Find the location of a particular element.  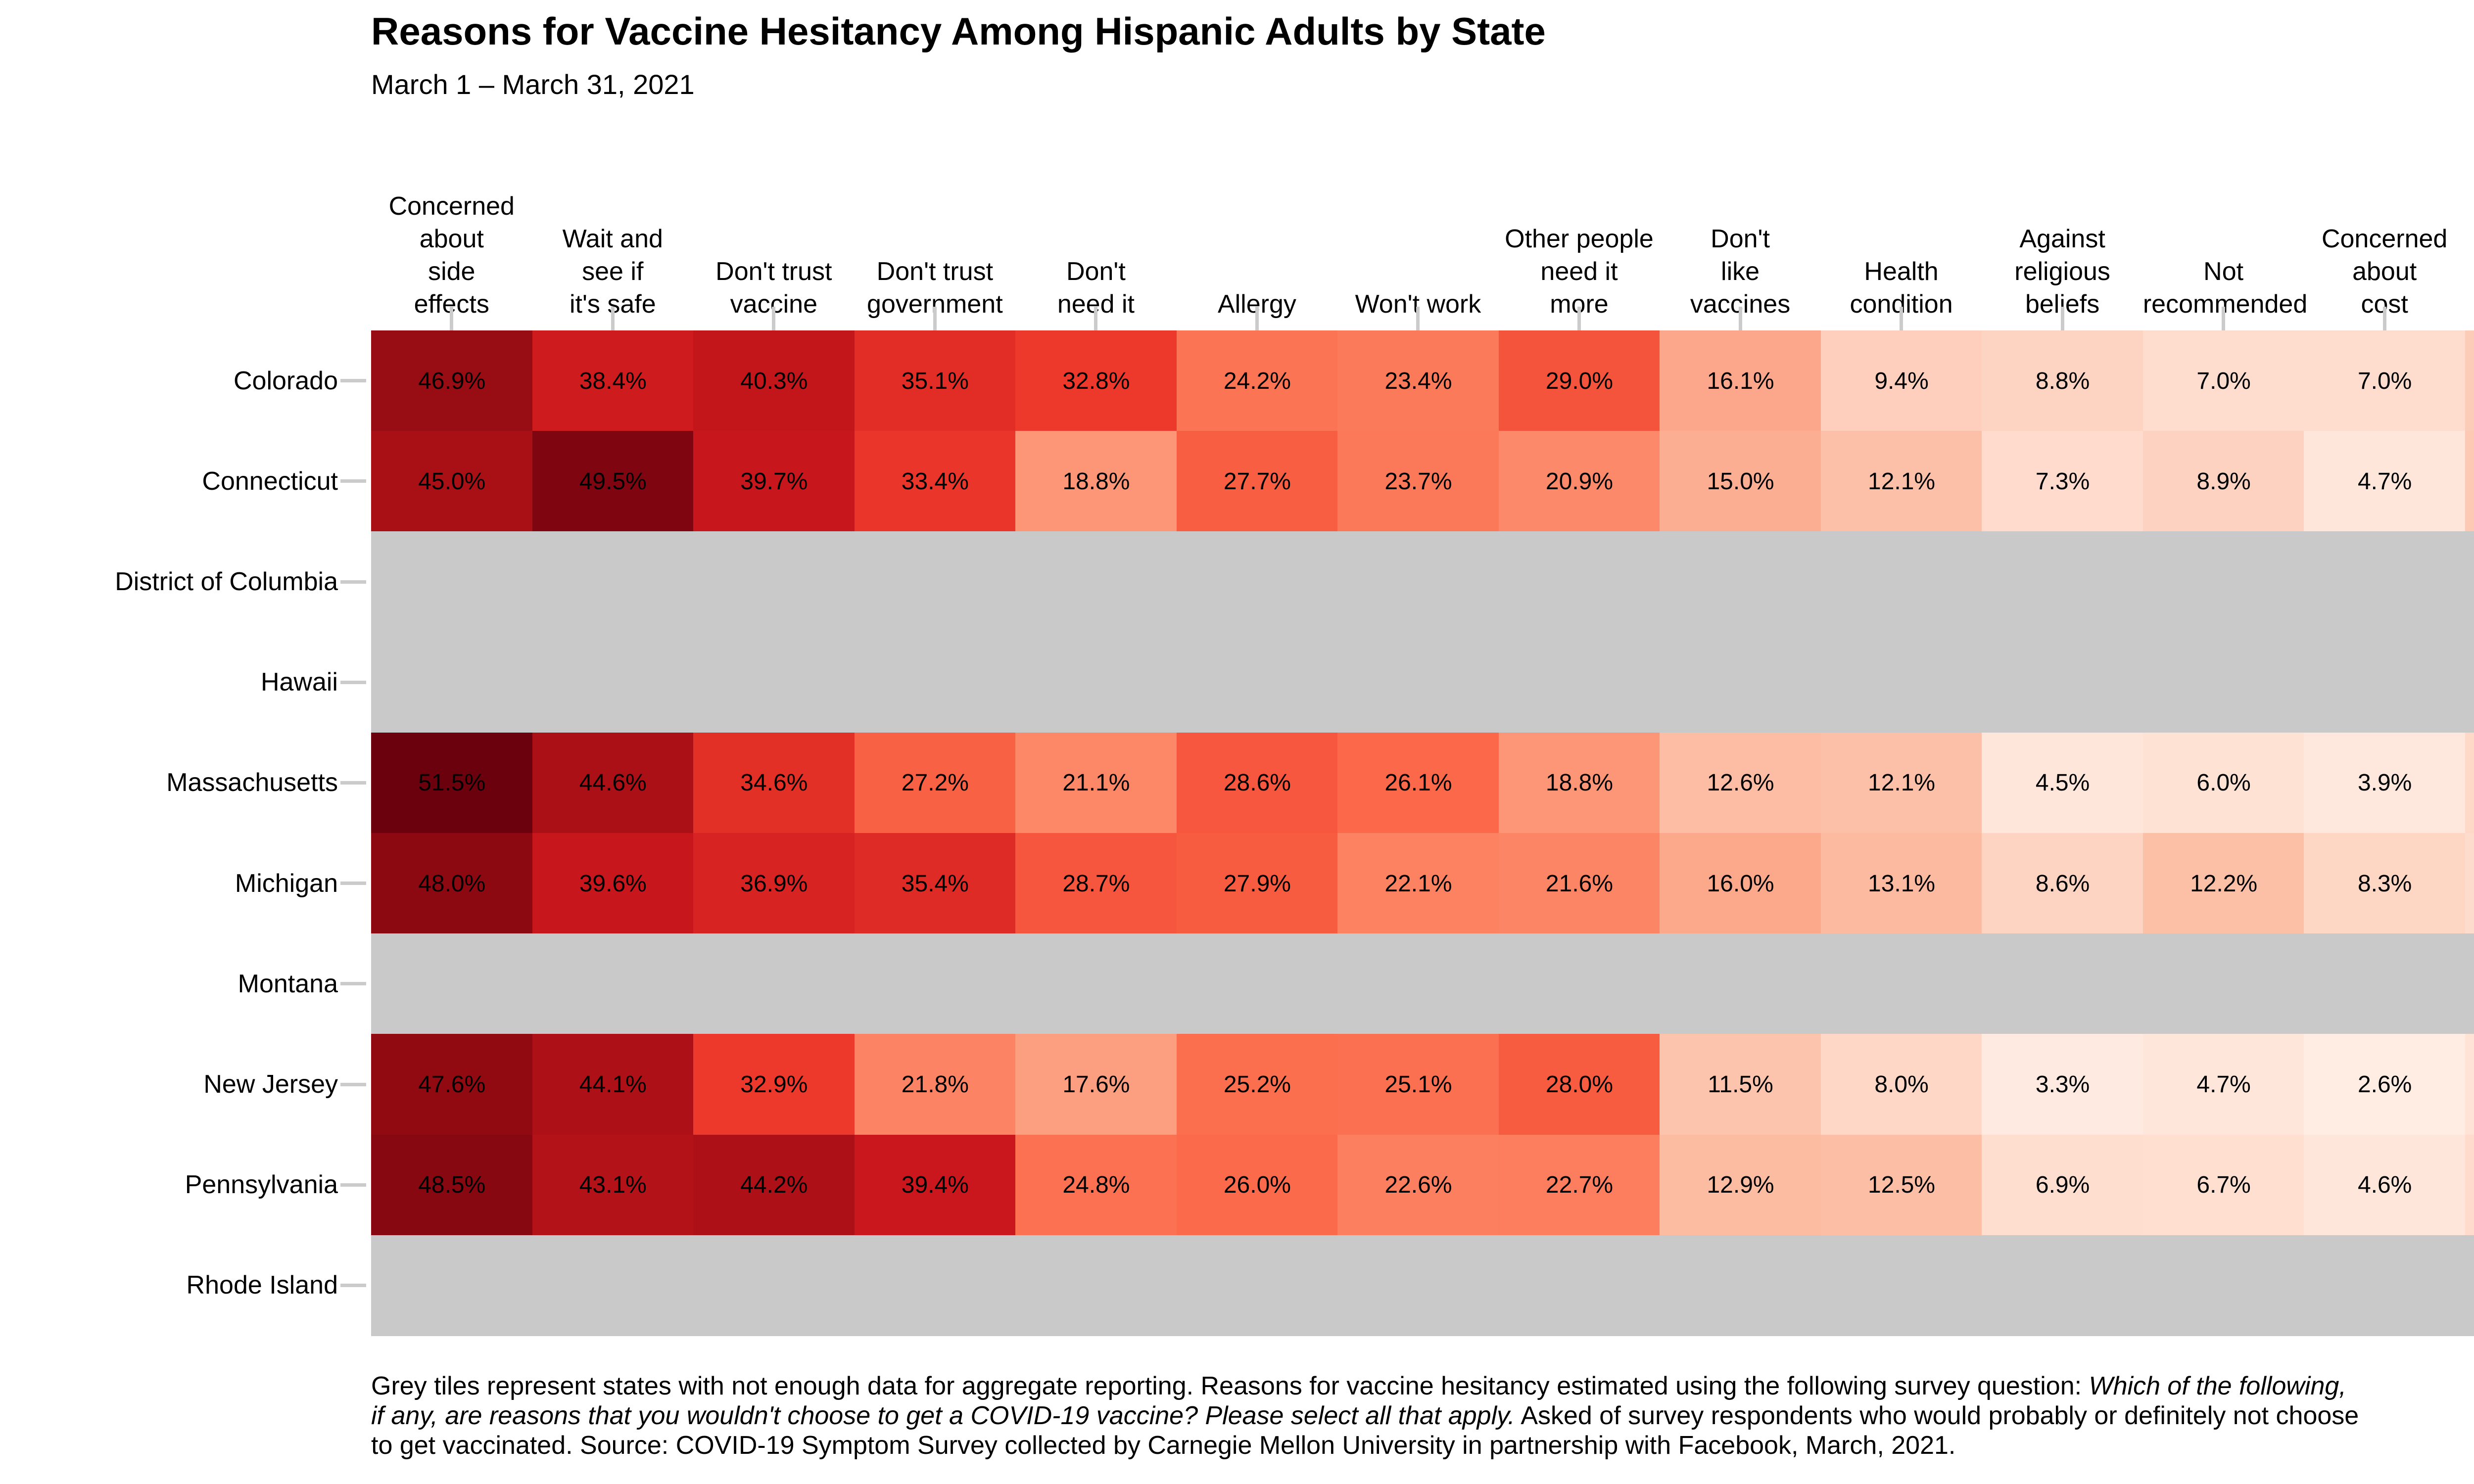

cell-value: 7.0% is located at coordinates (2223, 381).